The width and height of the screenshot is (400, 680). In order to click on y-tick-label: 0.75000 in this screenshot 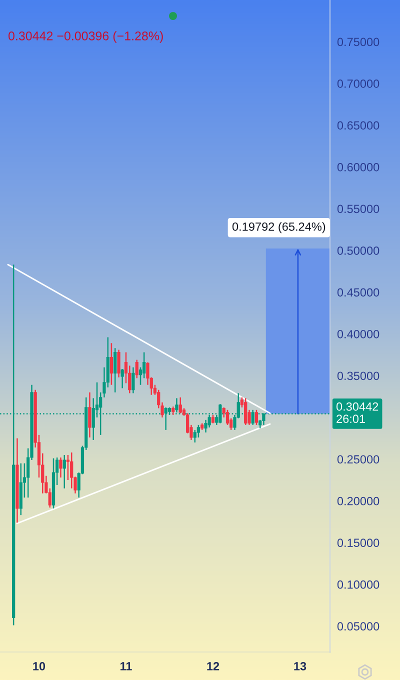, I will do `click(358, 42)`.